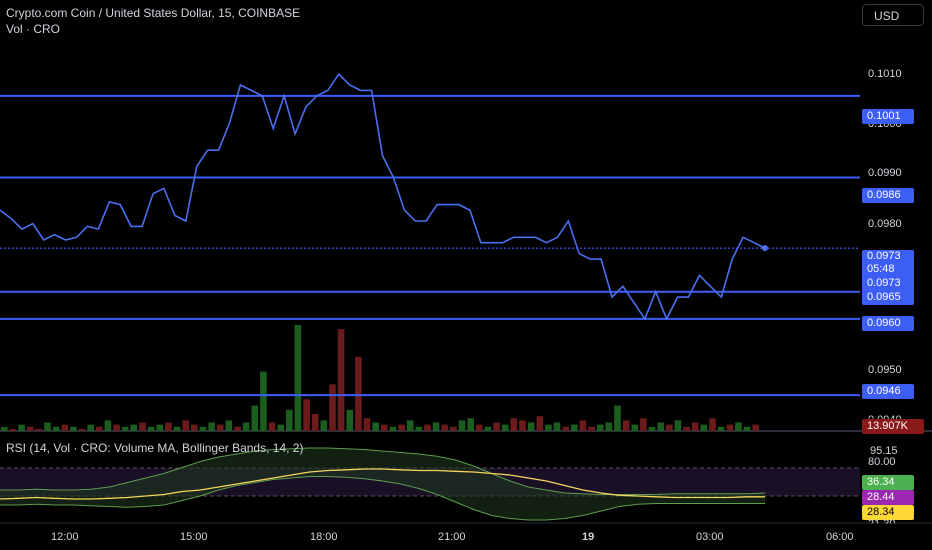  Describe the element at coordinates (65, 537) in the screenshot. I see `time-tick: 12:00` at that location.